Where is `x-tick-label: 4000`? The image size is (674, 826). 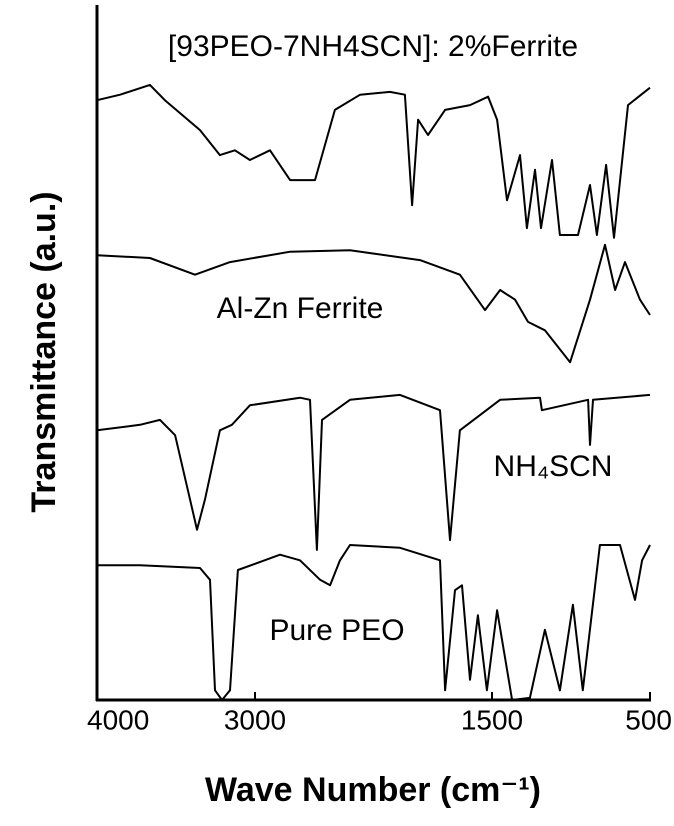
x-tick-label: 4000 is located at coordinates (118, 719).